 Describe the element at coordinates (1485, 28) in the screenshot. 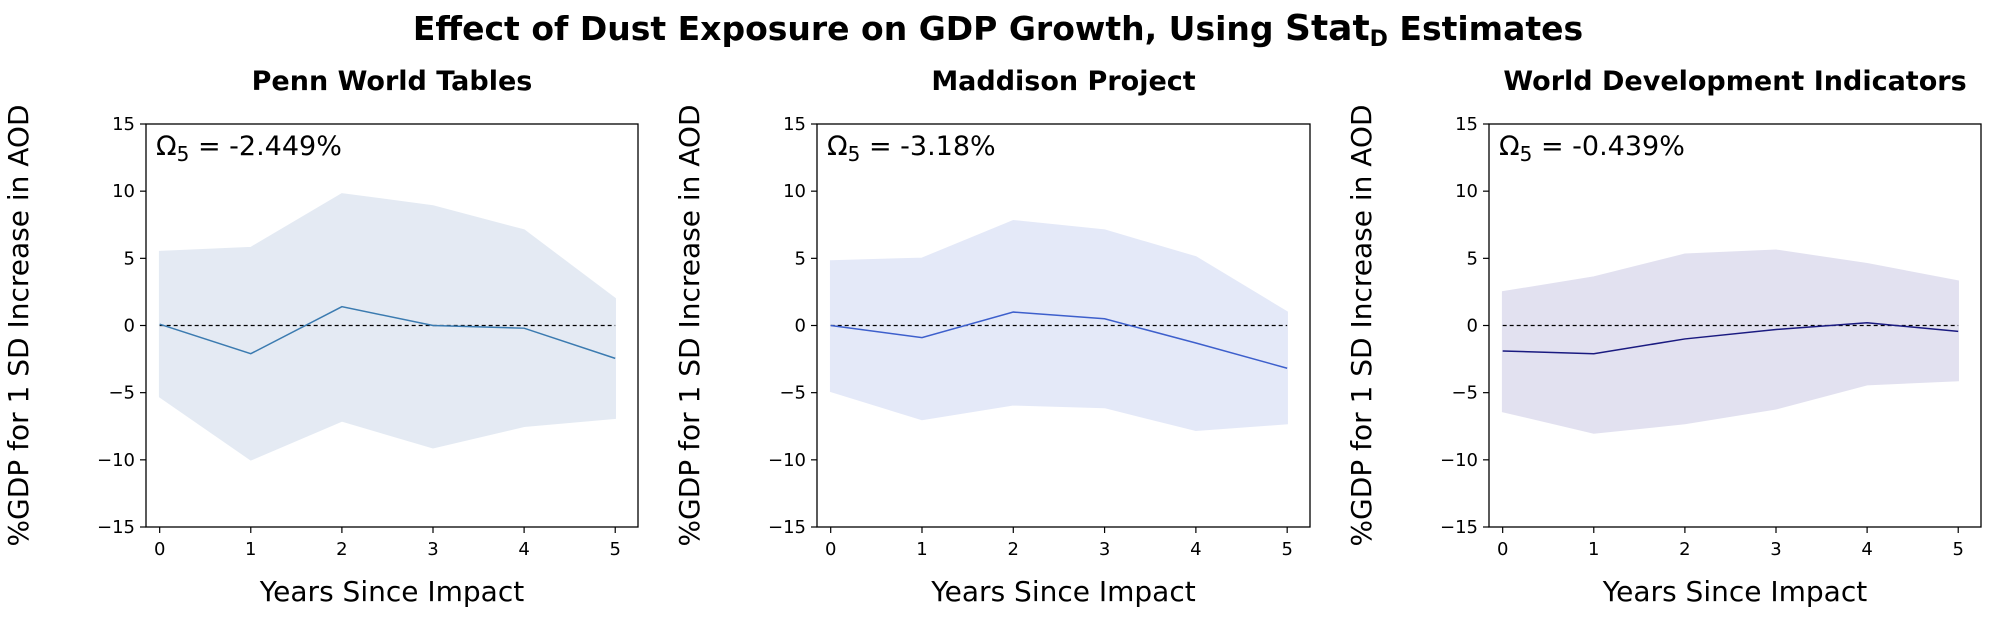

I see `figure-title-post: Estimates` at that location.